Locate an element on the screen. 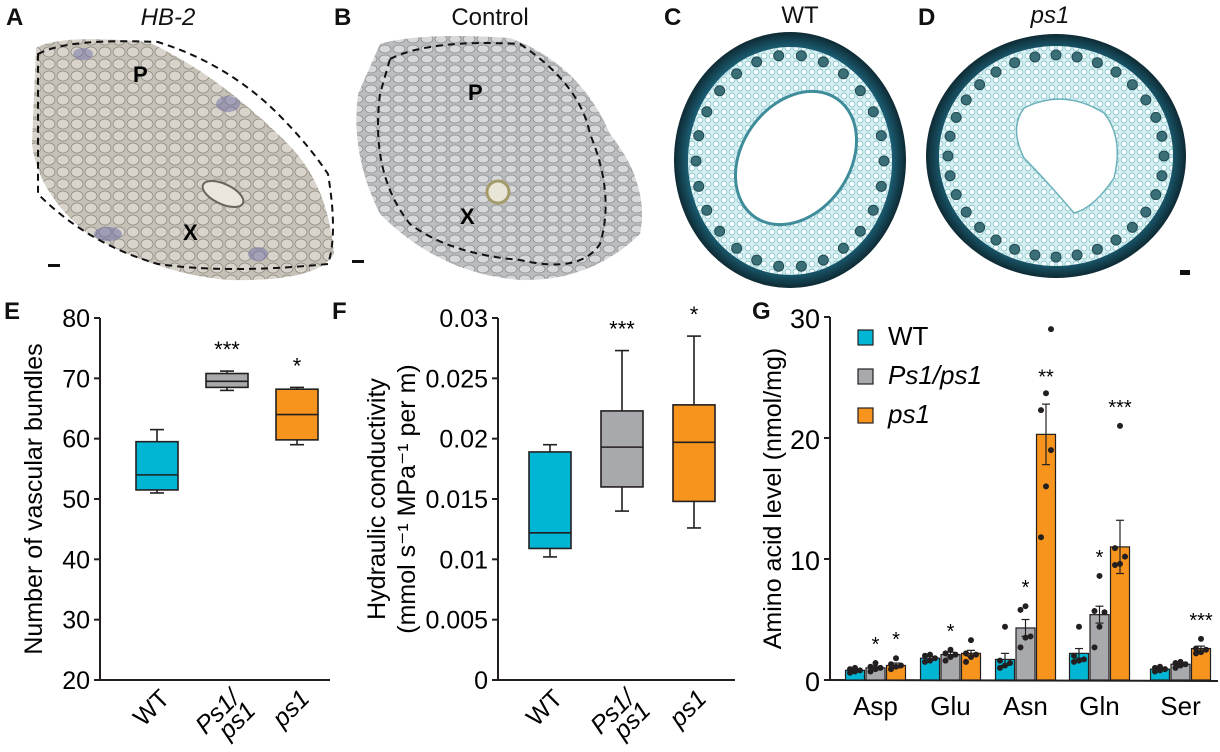 This screenshot has width=1220, height=752. y-tick-label: 0.025 is located at coordinates (456, 379).